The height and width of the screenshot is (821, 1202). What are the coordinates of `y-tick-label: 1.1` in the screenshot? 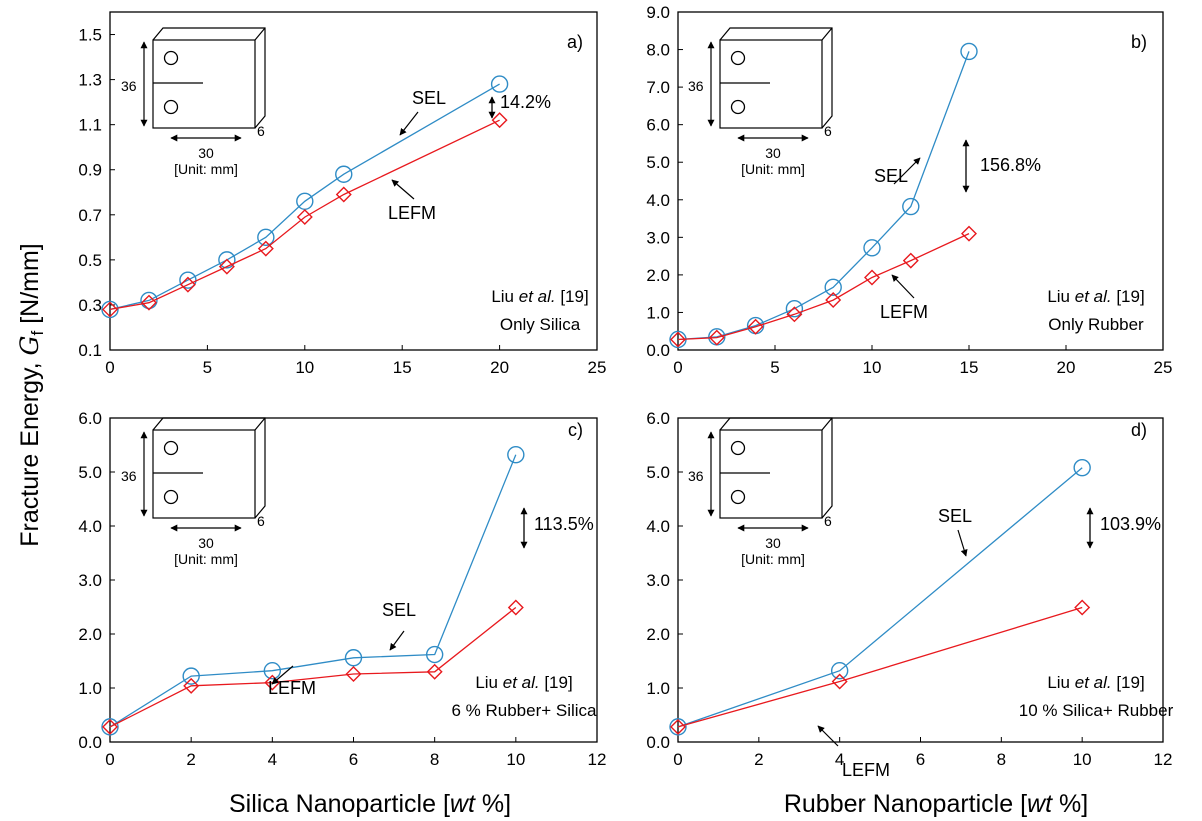 It's located at (90, 125).